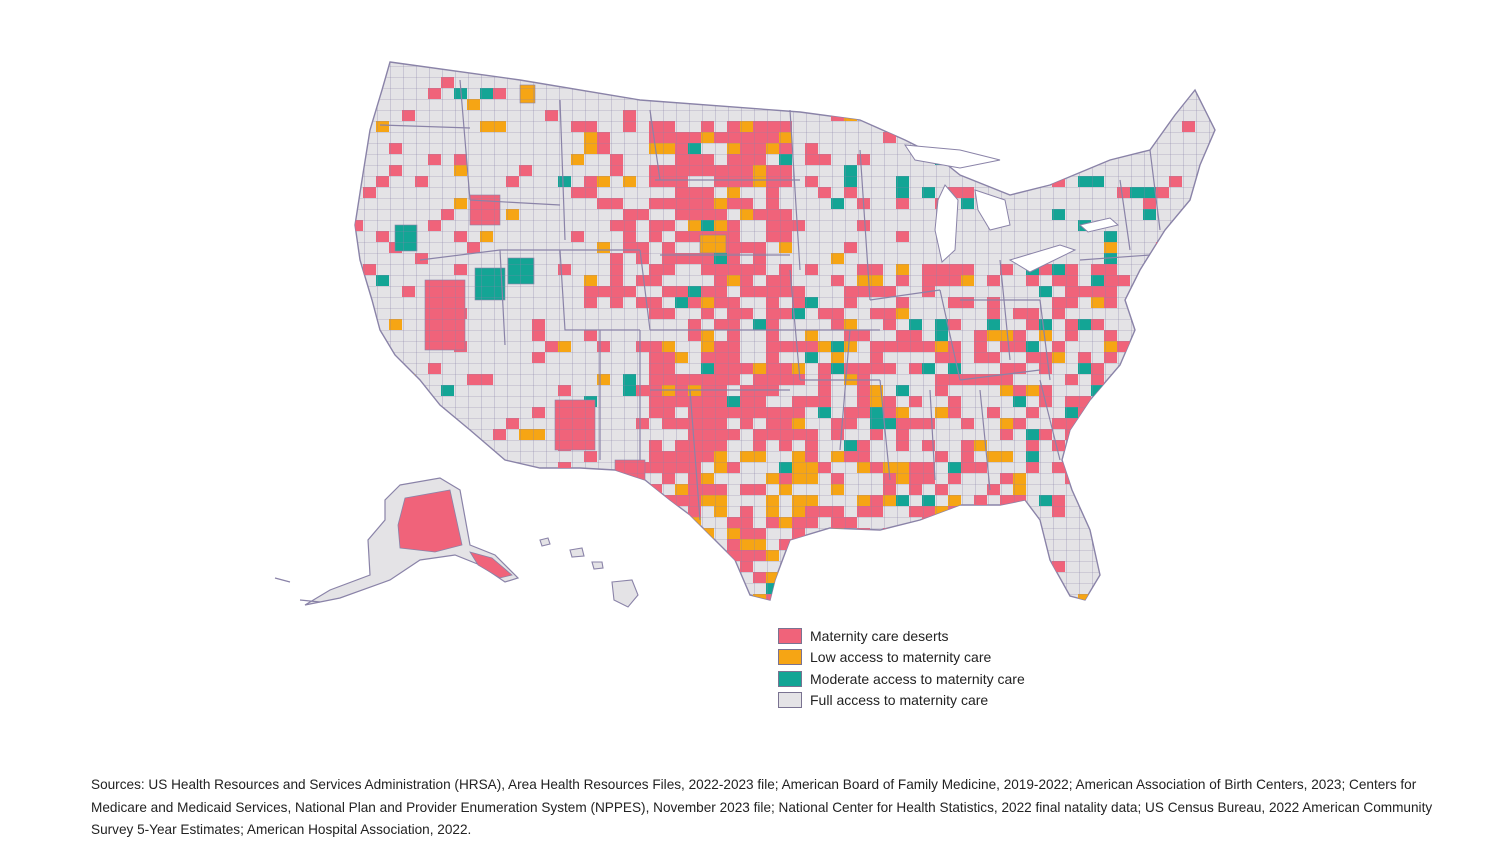 The height and width of the screenshot is (844, 1500). Describe the element at coordinates (589, 572) in the screenshot. I see `hawaii` at that location.